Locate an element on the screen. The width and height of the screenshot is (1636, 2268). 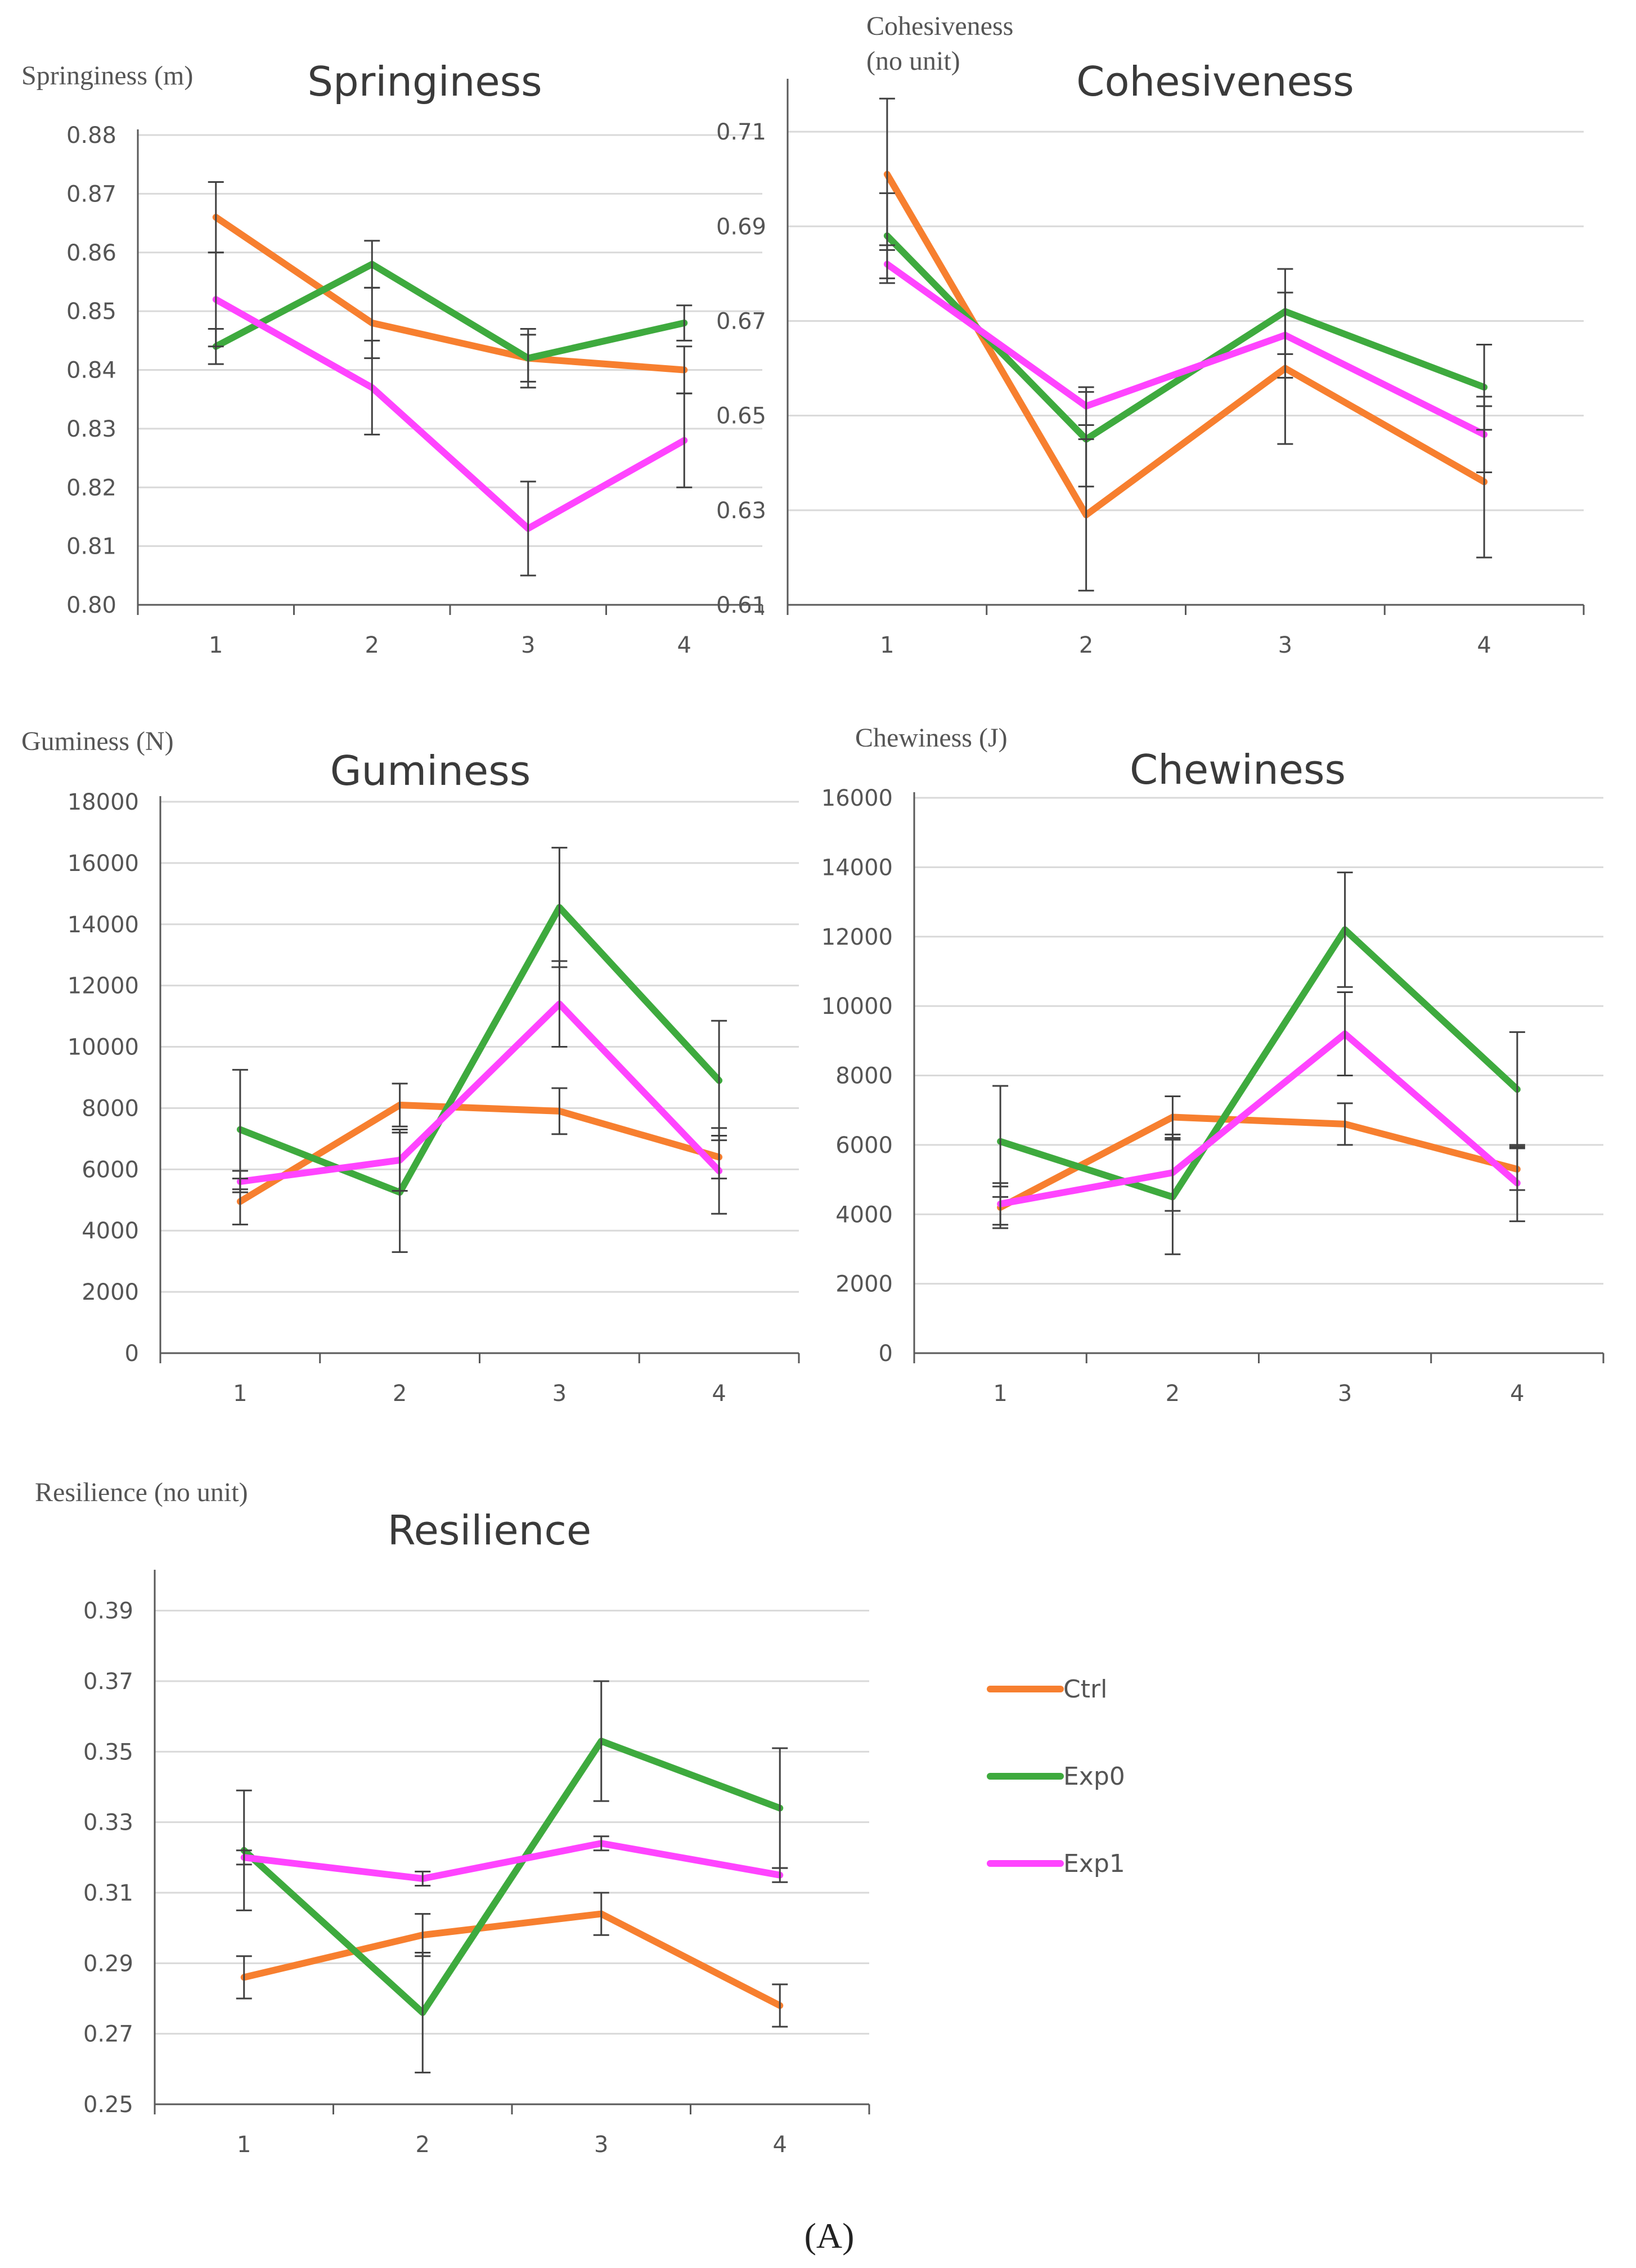
y-tick-label: 0.39 is located at coordinates (108, 1611).